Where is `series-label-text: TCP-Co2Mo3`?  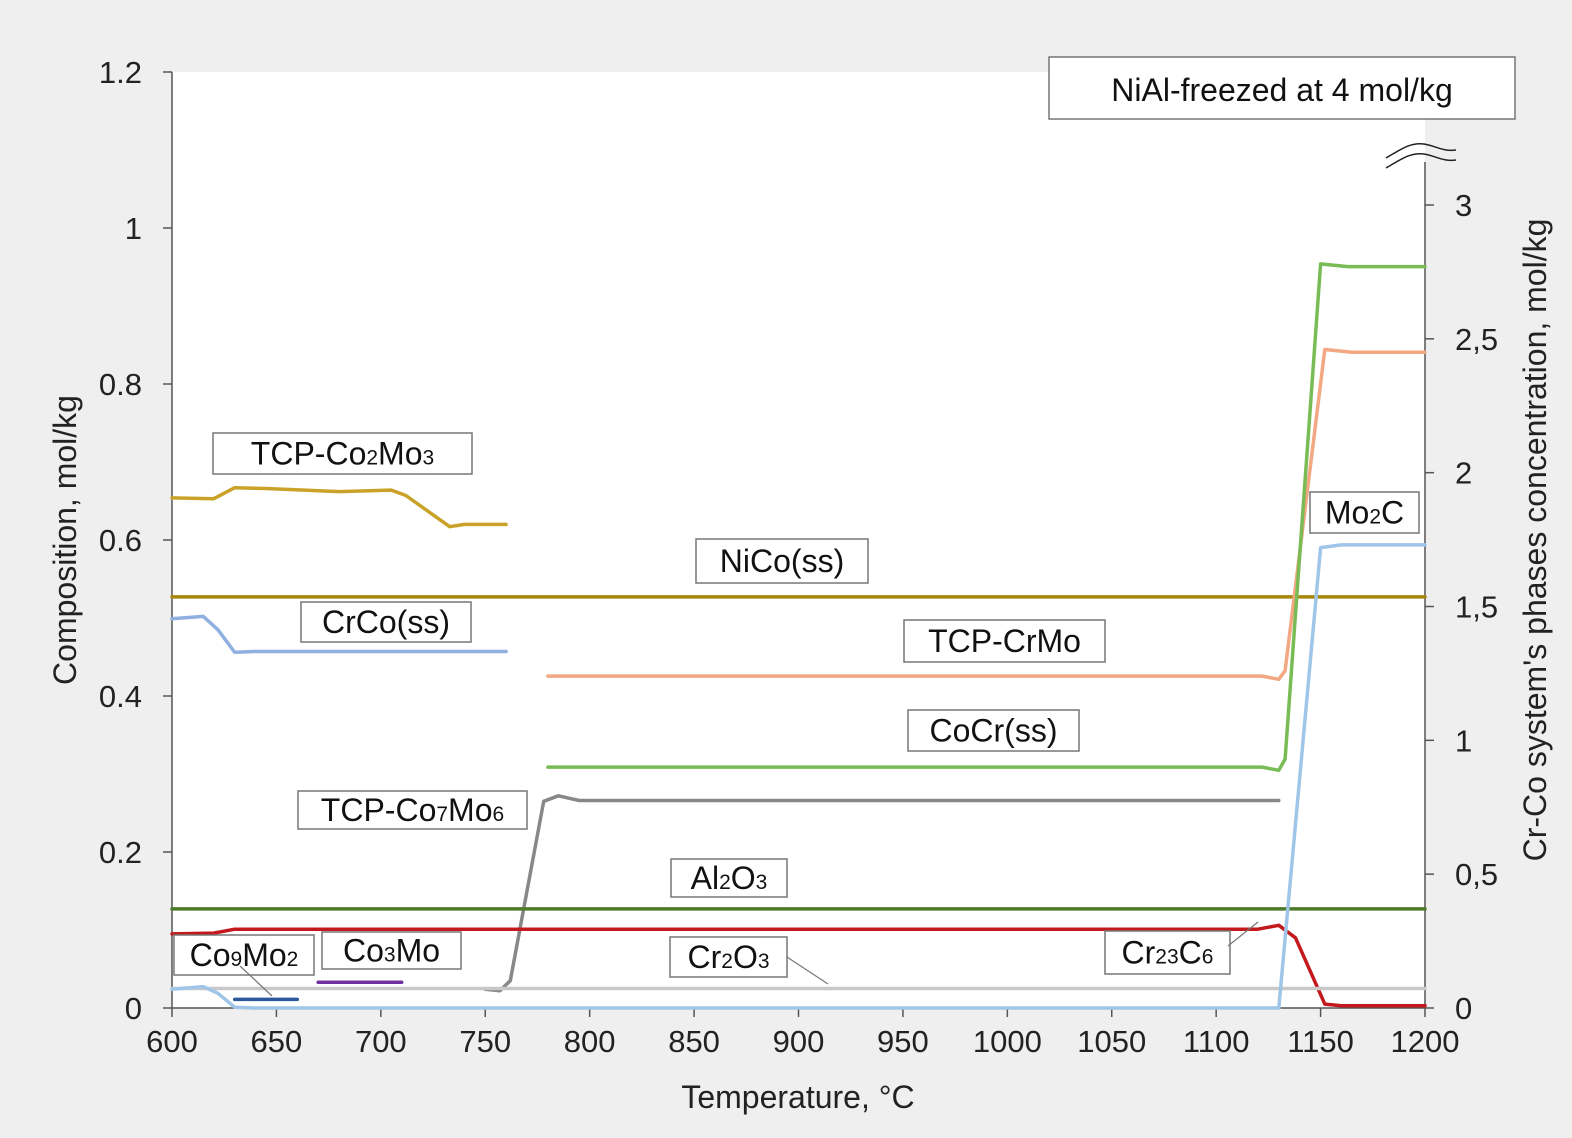
series-label-text: TCP-Co2Mo3 is located at coordinates (342, 454).